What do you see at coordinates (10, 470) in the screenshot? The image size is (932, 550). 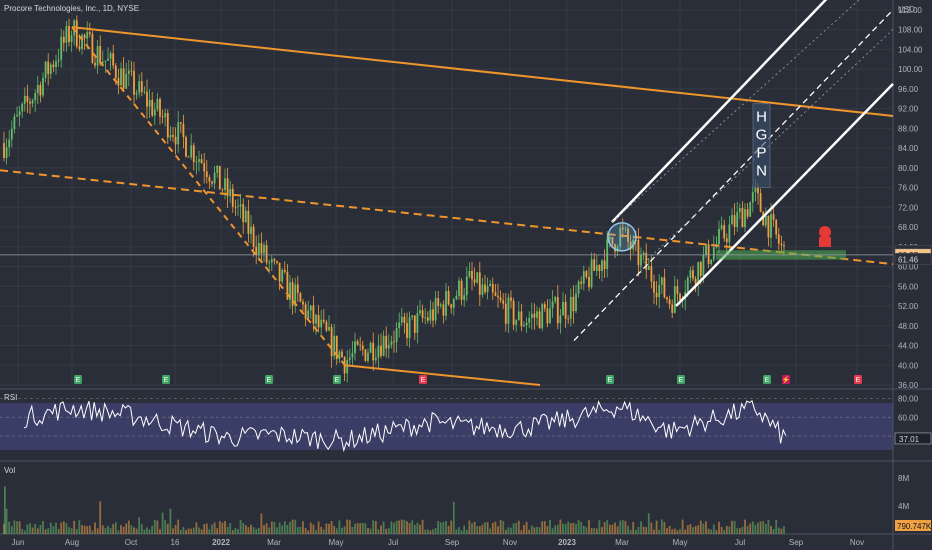 I see `volume-label: Vol` at bounding box center [10, 470].